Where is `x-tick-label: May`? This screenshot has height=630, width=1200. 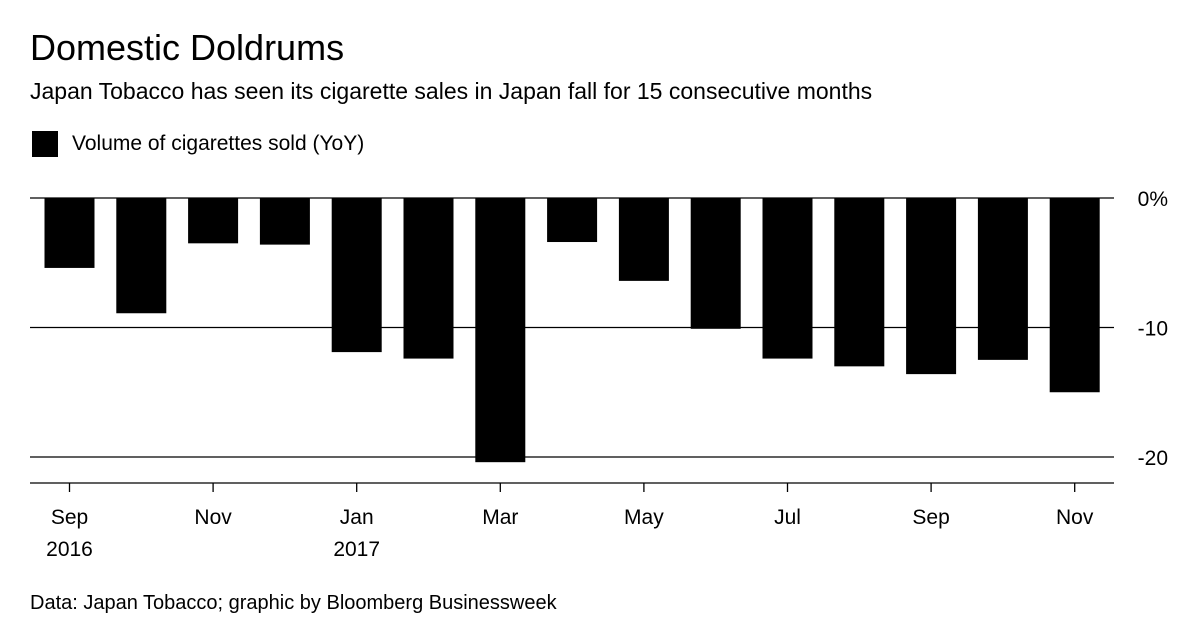
x-tick-label: May is located at coordinates (644, 517).